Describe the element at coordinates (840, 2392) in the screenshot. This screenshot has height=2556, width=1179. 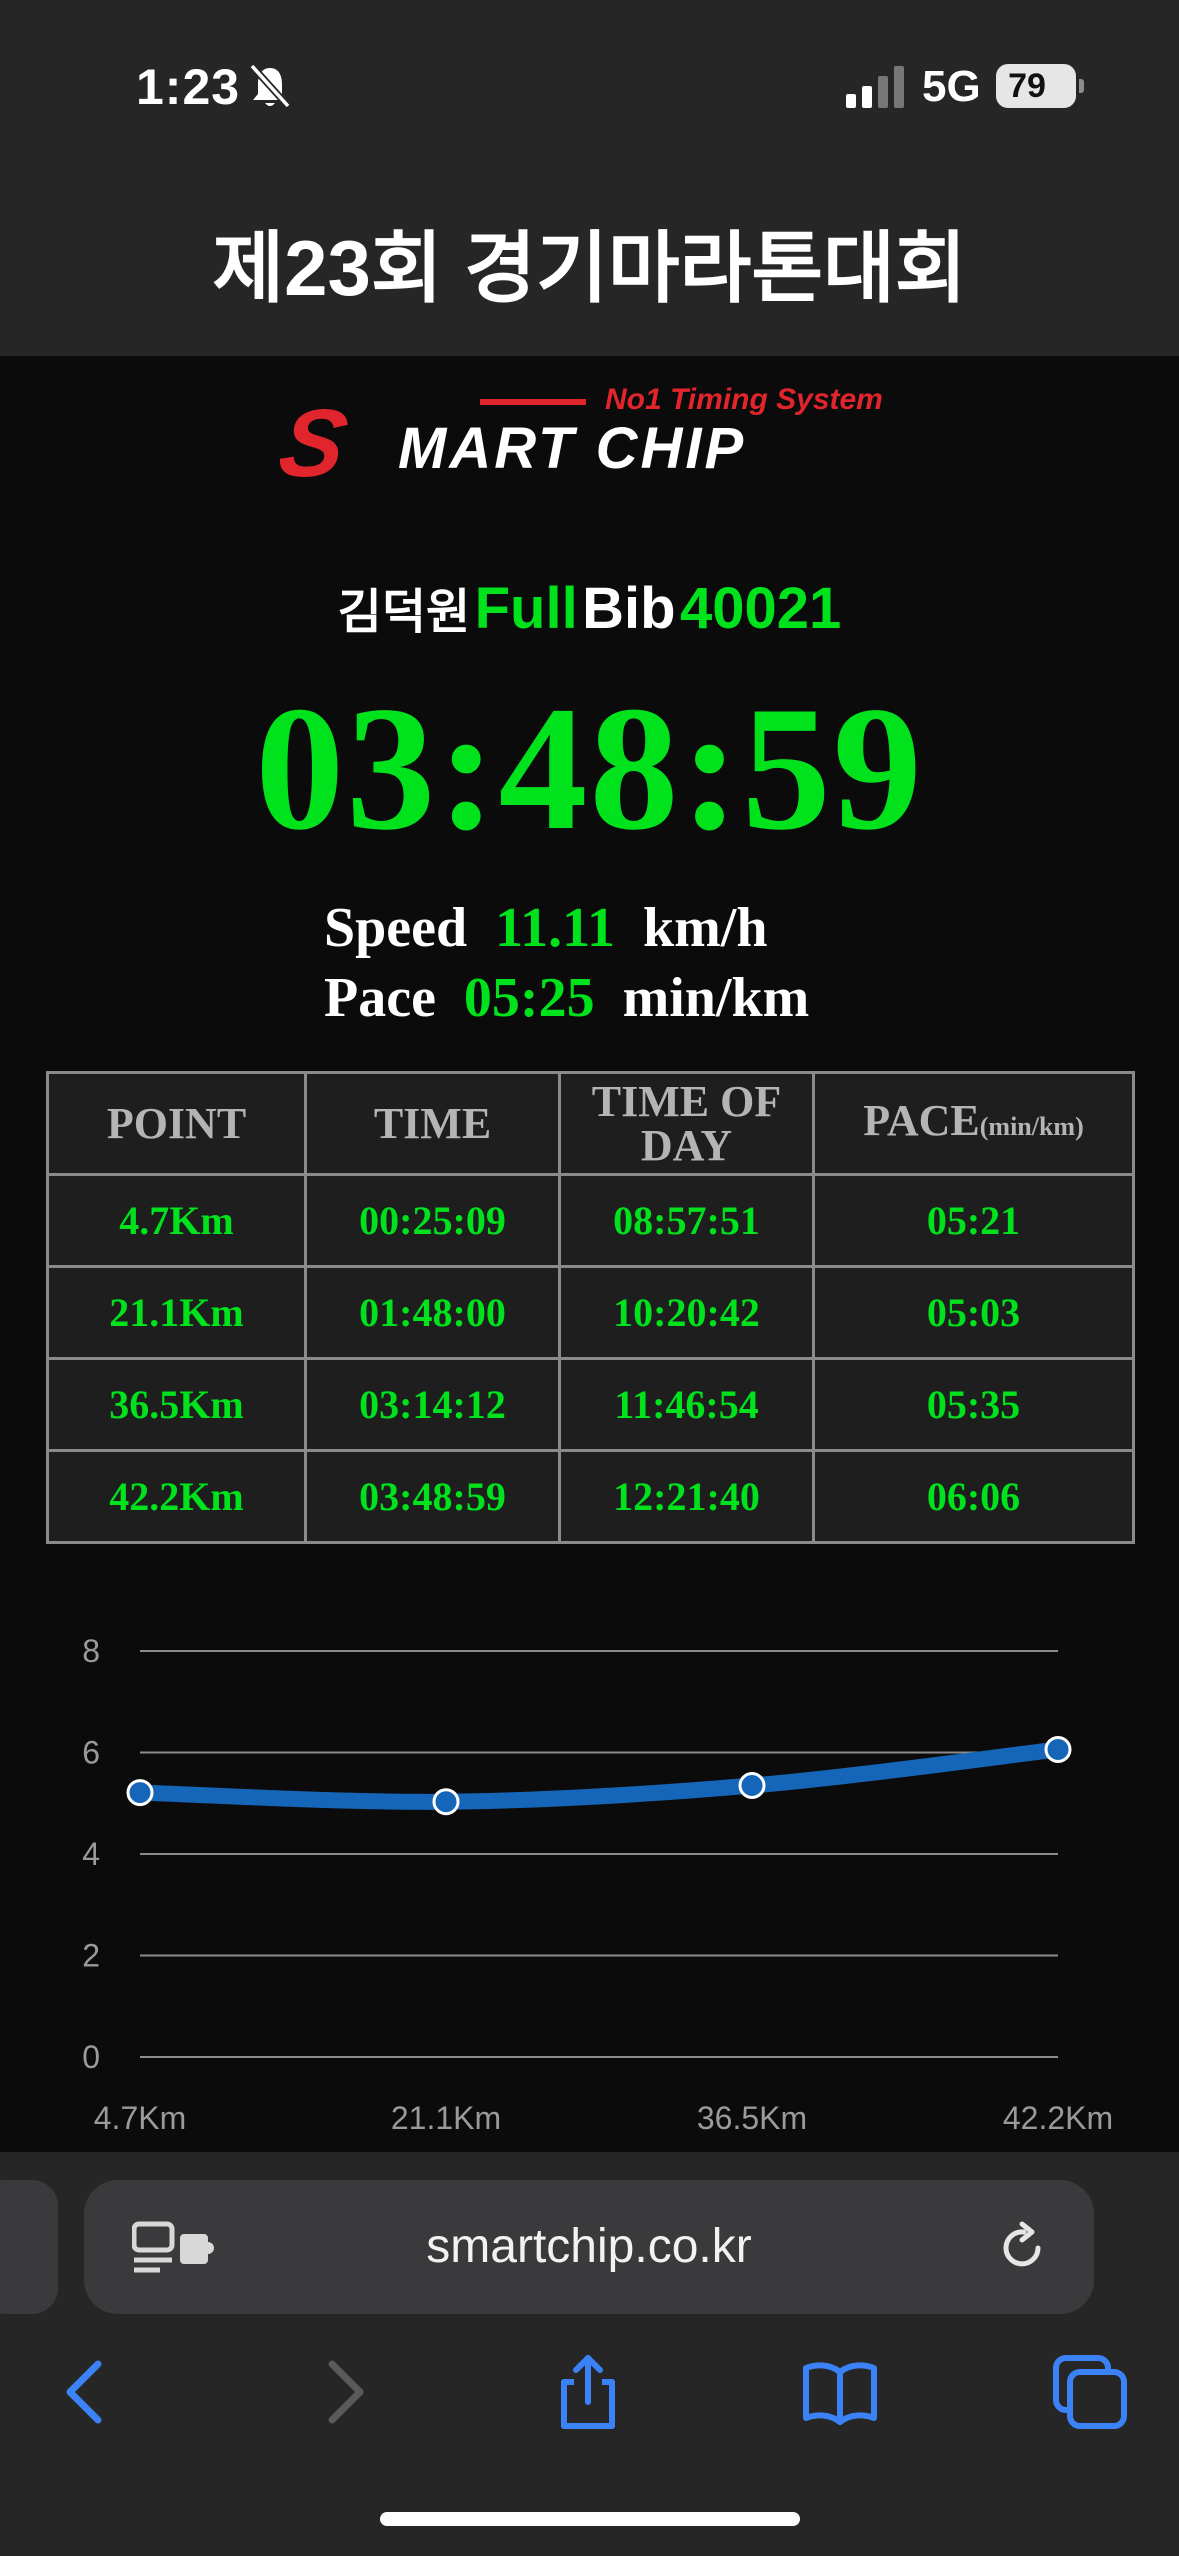
I see `bookmarks-icon` at that location.